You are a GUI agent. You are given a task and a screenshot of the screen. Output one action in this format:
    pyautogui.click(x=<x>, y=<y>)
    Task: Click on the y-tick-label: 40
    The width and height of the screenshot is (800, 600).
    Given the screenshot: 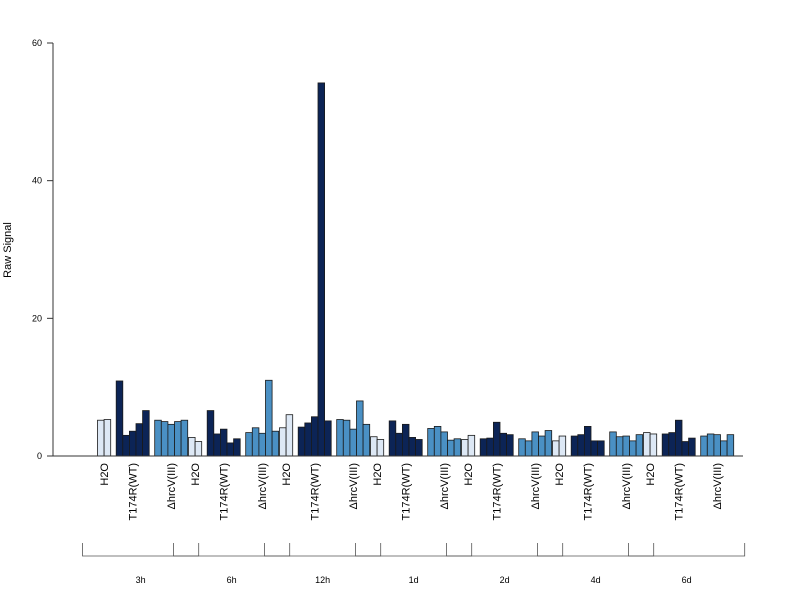 What is the action you would take?
    pyautogui.click(x=37, y=181)
    